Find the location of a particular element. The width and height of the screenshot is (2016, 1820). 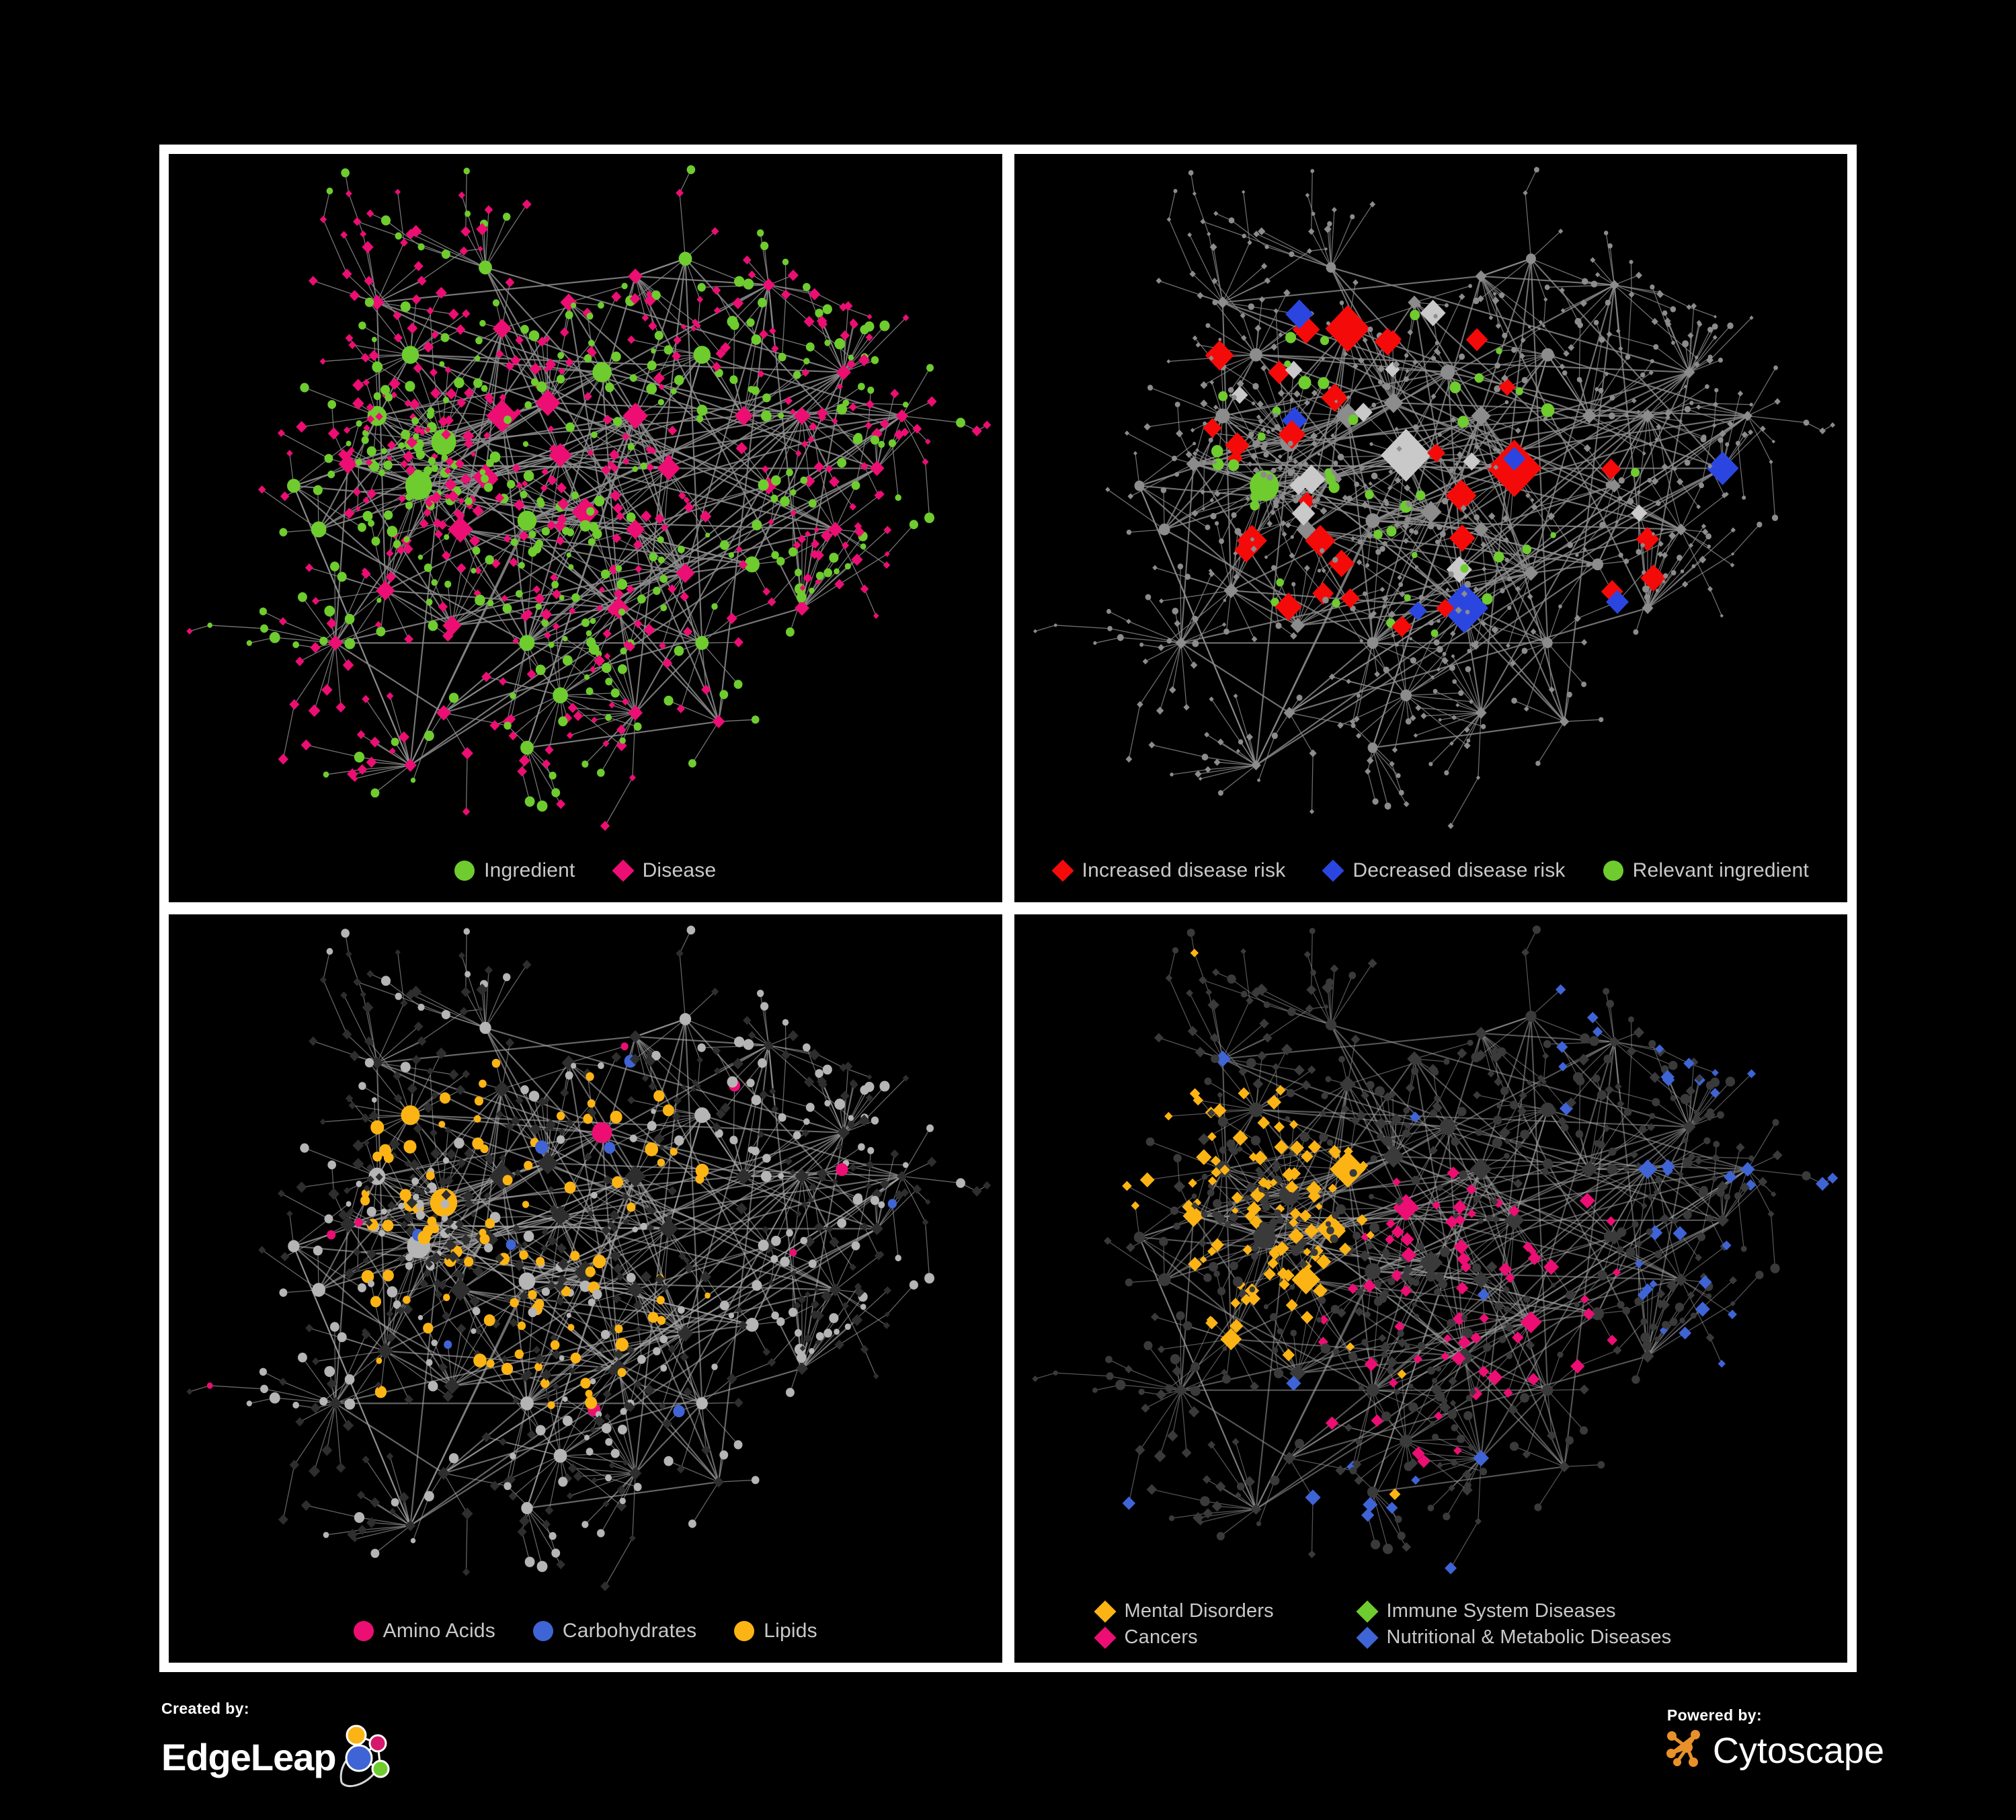

edgeleap-network-mark-icon is located at coordinates (368, 1757).